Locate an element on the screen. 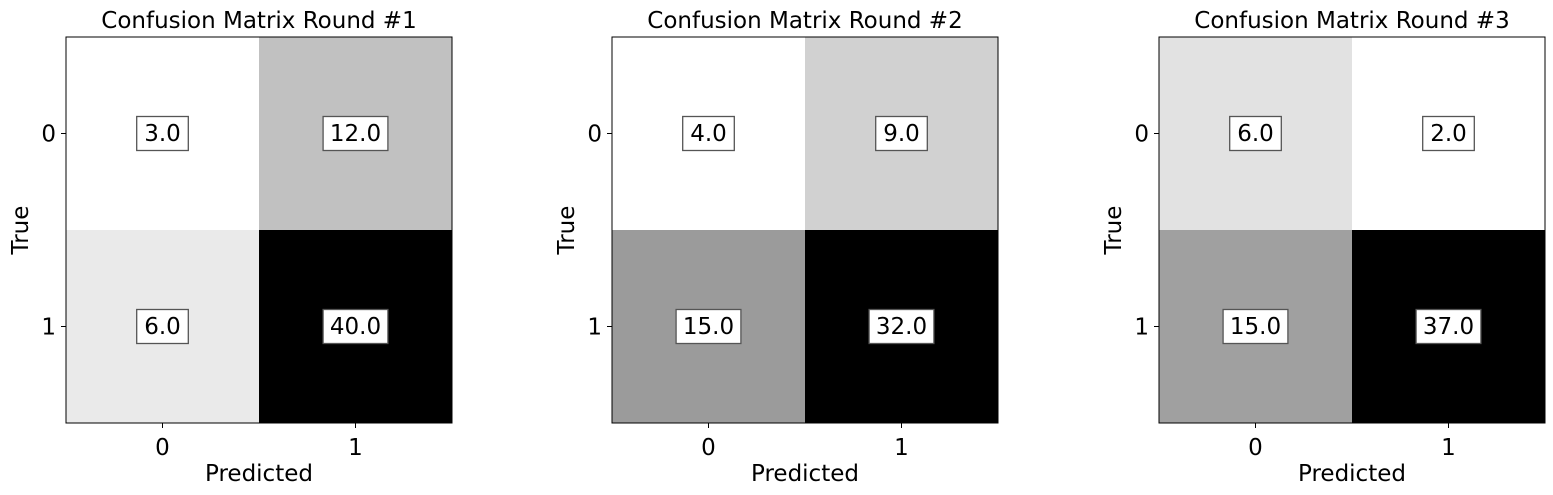  cell-value-label: 4.0 is located at coordinates (708, 134).